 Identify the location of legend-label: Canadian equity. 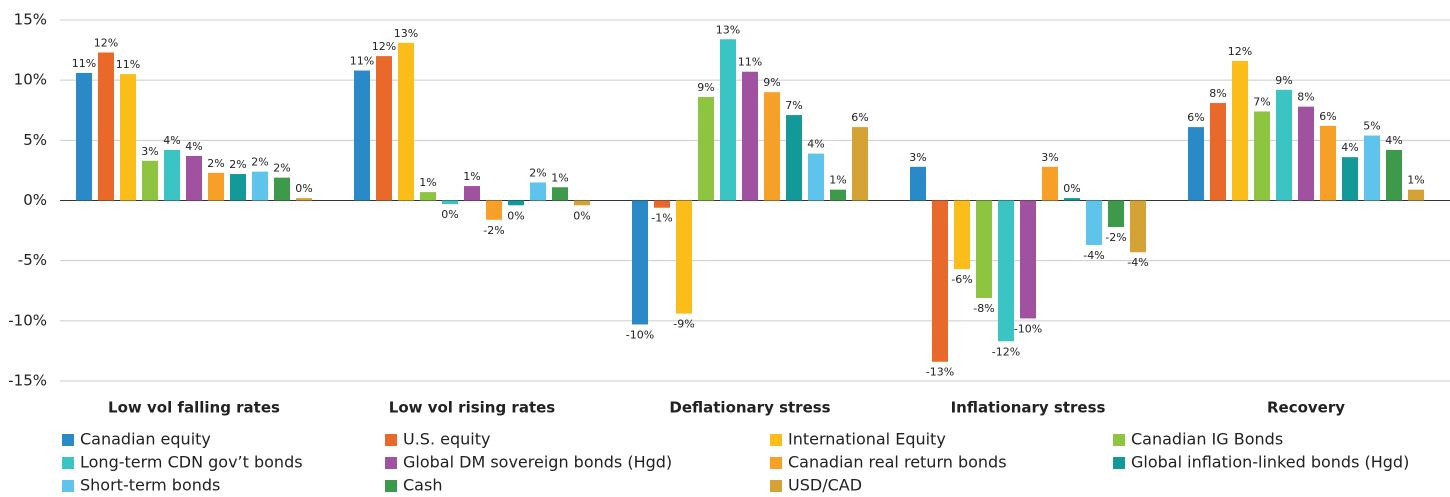
(145, 439).